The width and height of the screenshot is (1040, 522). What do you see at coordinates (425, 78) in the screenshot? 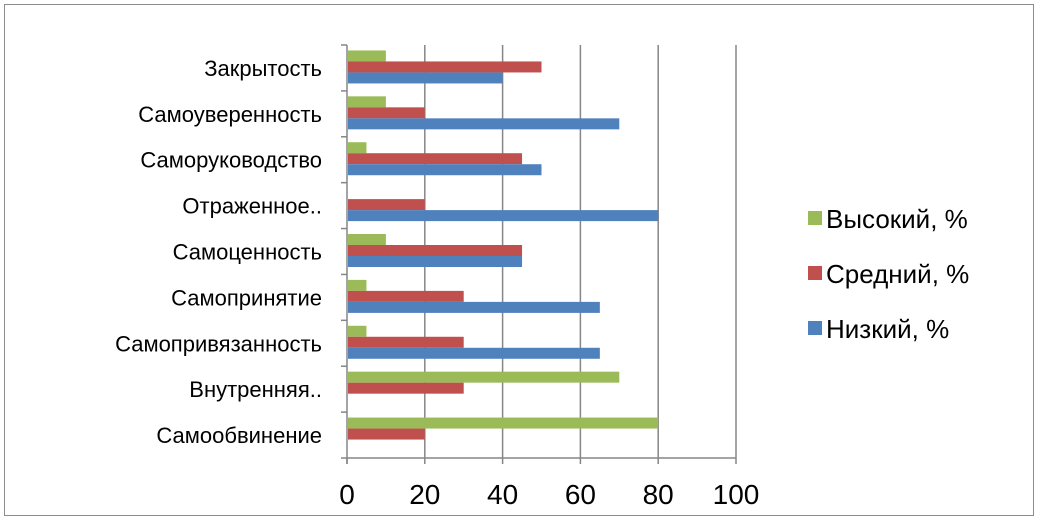
I see `bar-низкий-закрытость` at bounding box center [425, 78].